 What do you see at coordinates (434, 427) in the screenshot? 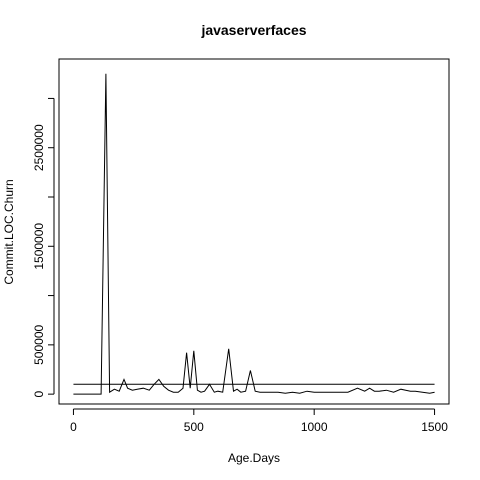
I see `x-tick-label: 1500` at bounding box center [434, 427].